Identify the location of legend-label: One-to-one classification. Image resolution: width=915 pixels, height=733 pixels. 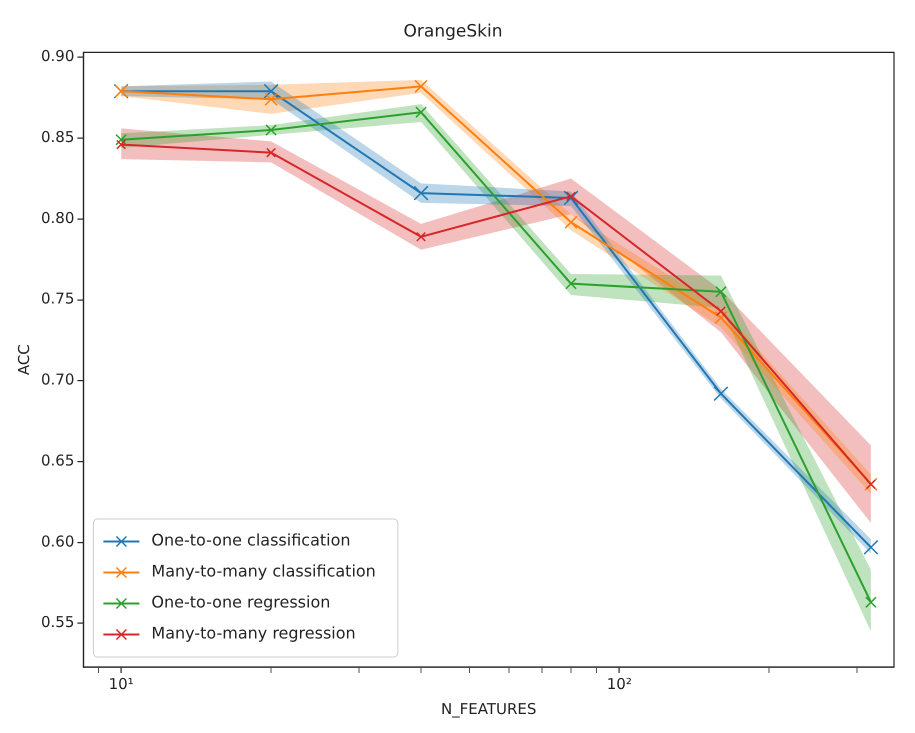
(251, 540).